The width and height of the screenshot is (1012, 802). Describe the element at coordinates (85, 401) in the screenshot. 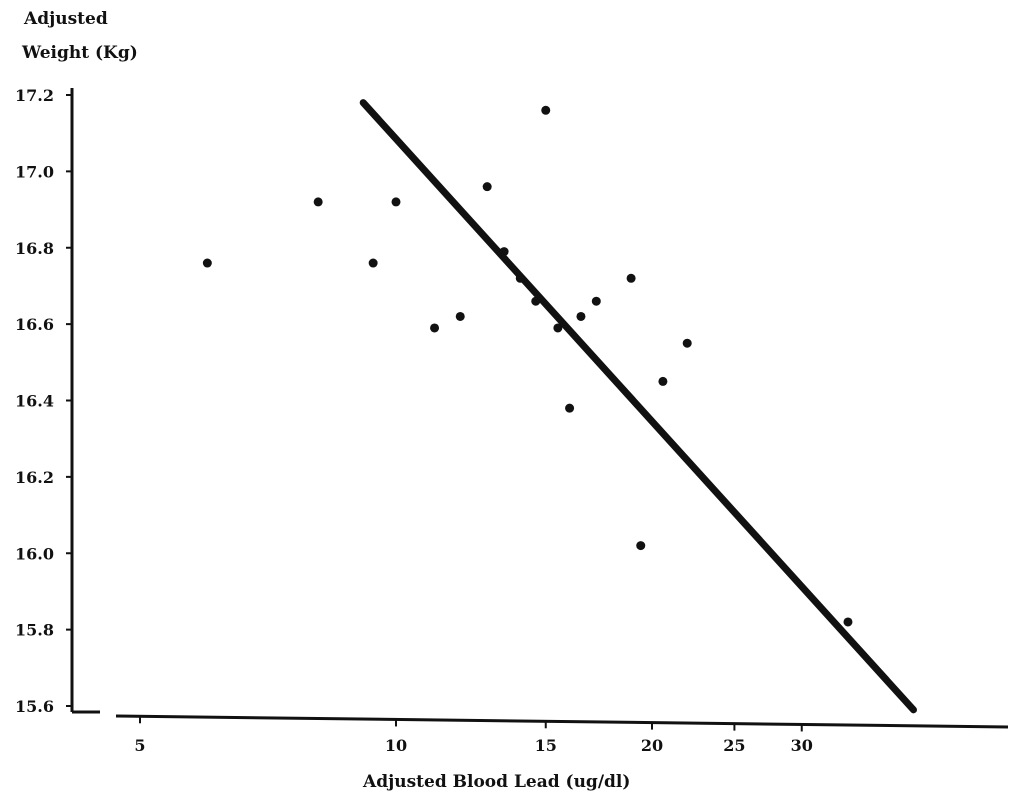

I see `y-axis` at that location.